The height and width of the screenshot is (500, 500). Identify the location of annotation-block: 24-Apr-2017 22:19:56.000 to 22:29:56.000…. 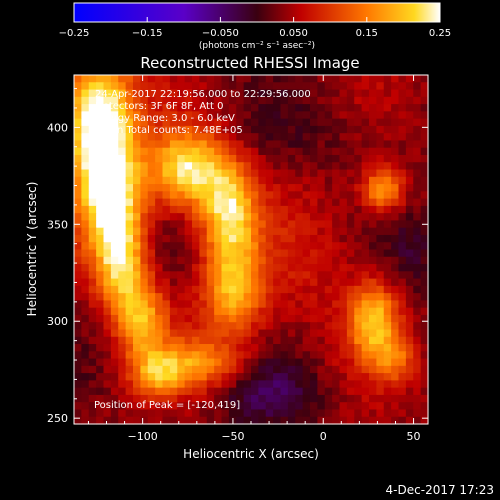
(203, 112).